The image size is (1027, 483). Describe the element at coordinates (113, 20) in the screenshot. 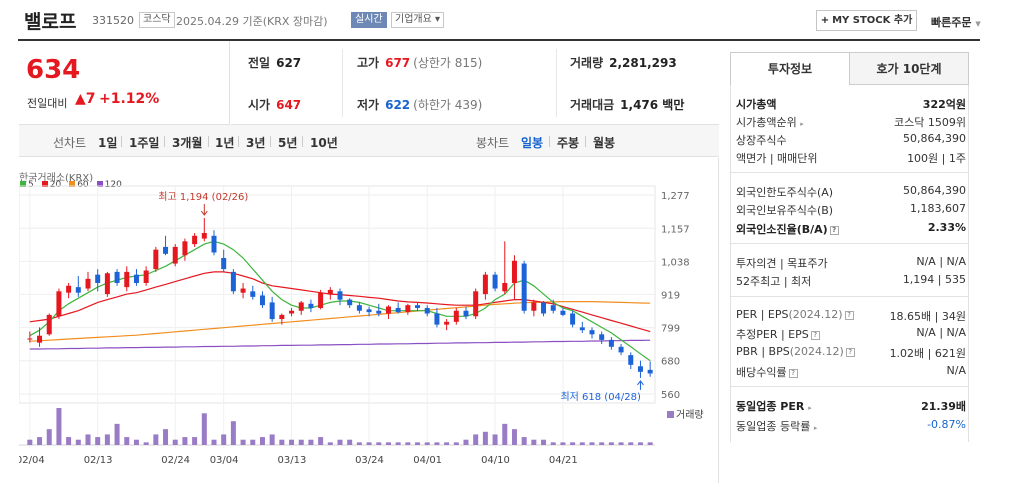

I see `stock-code: 331520` at that location.